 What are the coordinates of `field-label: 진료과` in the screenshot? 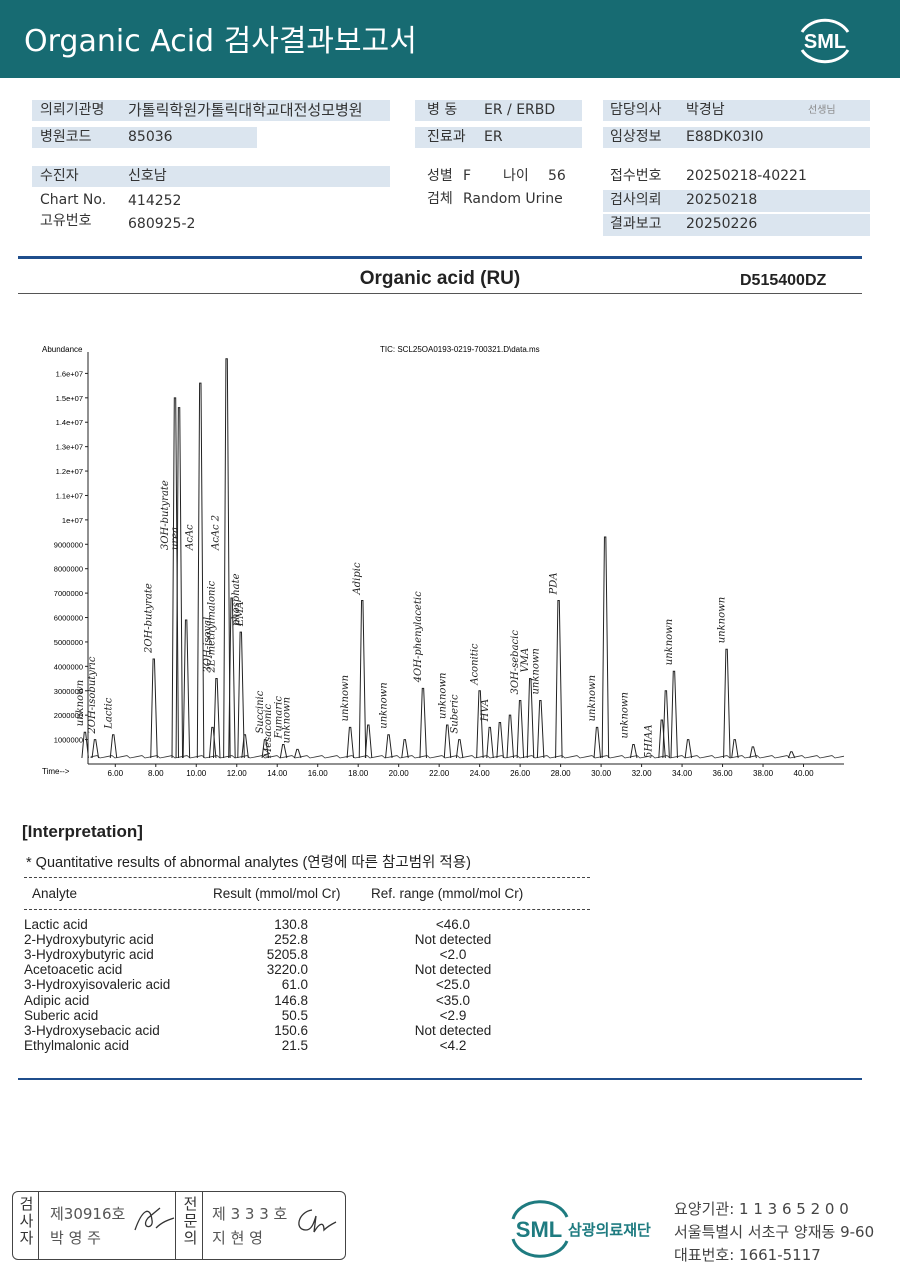 It's located at (446, 137).